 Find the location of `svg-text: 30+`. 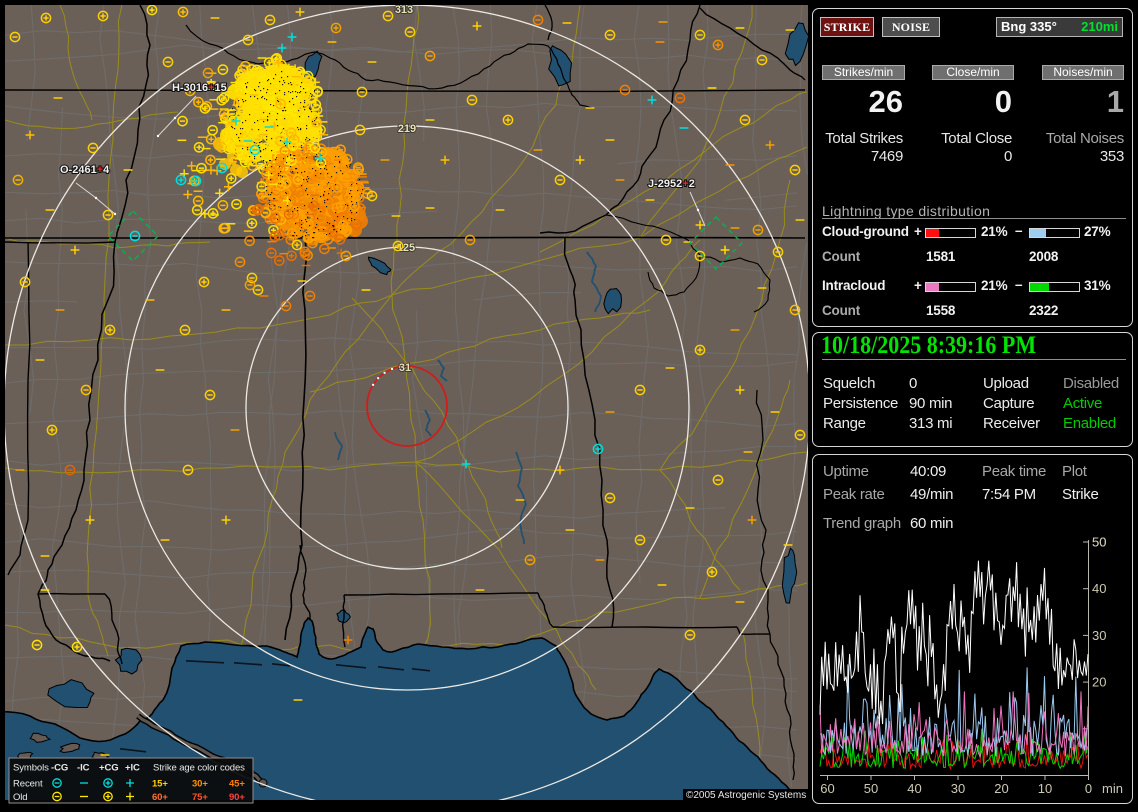

svg-text: 30+ is located at coordinates (200, 784).